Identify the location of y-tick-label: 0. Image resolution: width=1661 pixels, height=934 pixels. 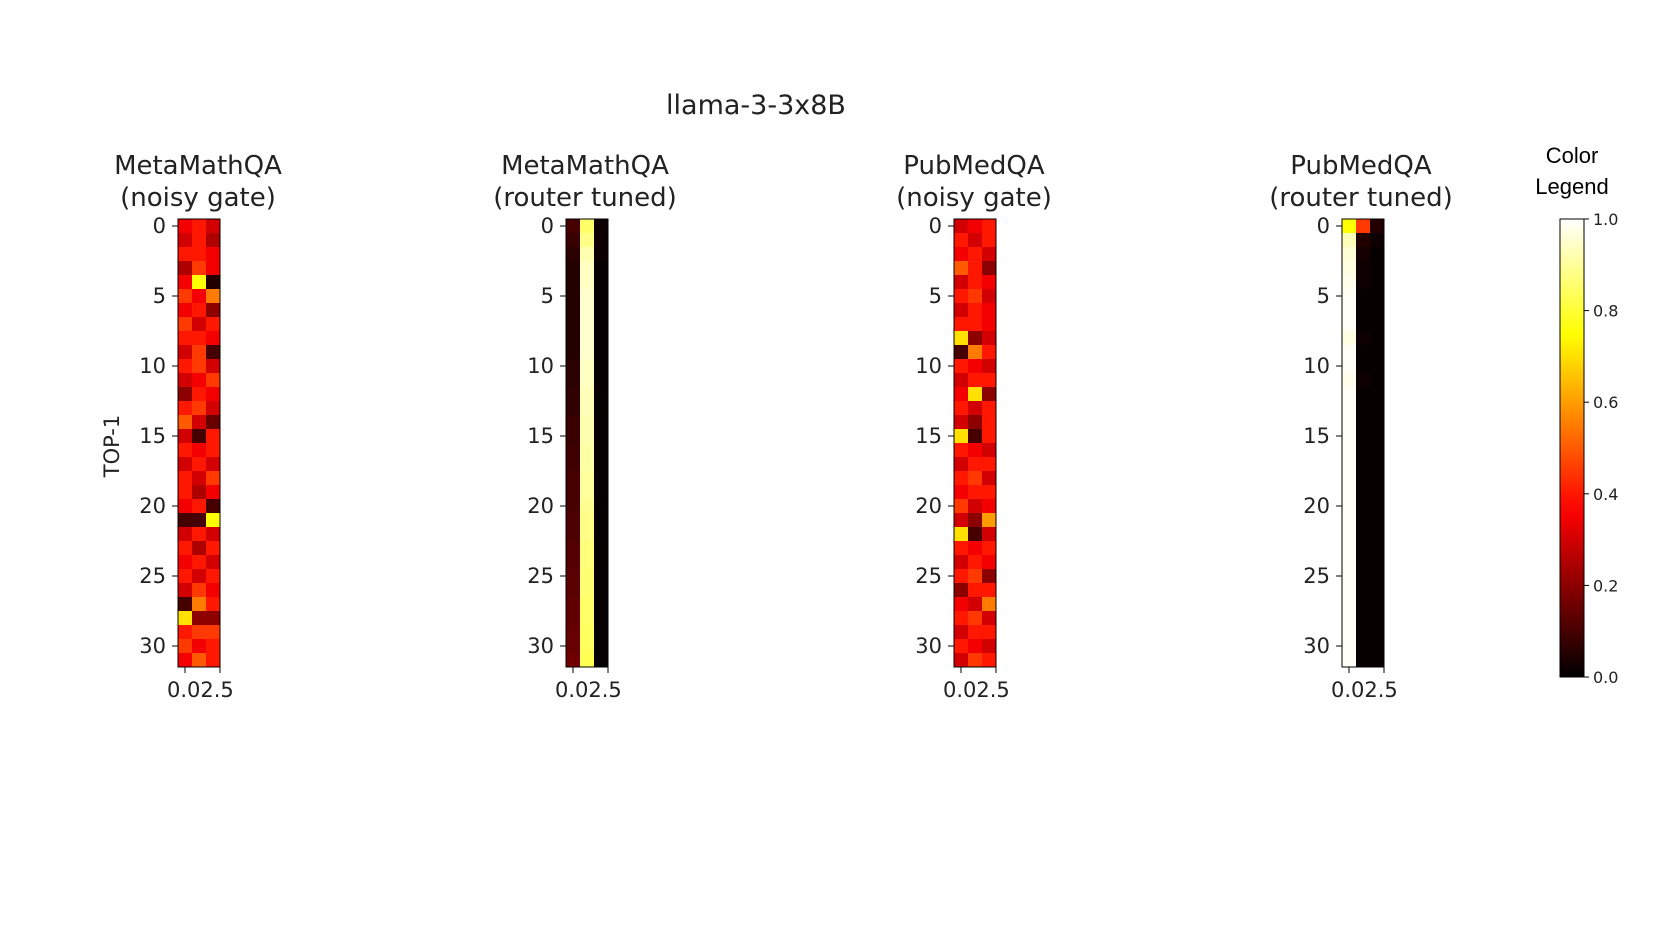
(1323, 226).